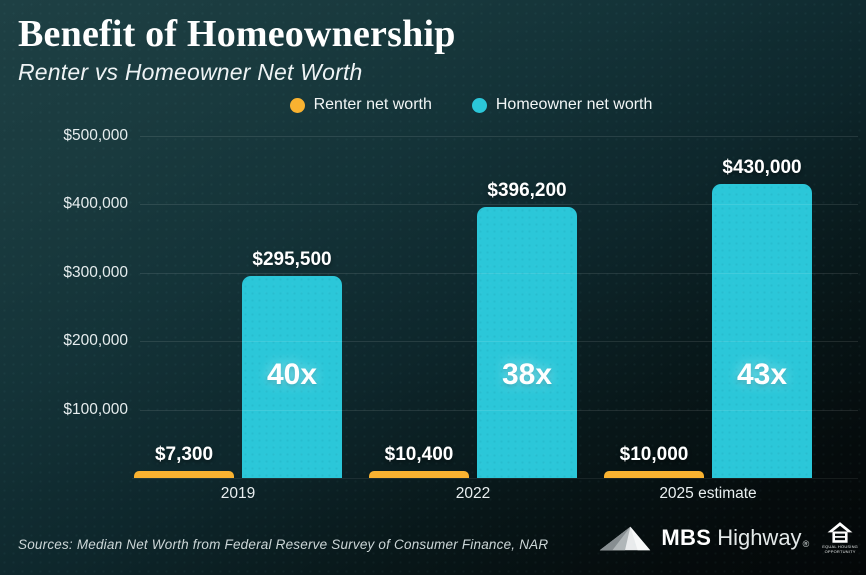 The height and width of the screenshot is (575, 866). Describe the element at coordinates (95, 341) in the screenshot. I see `y-axis-tick-label: $200,000` at that location.